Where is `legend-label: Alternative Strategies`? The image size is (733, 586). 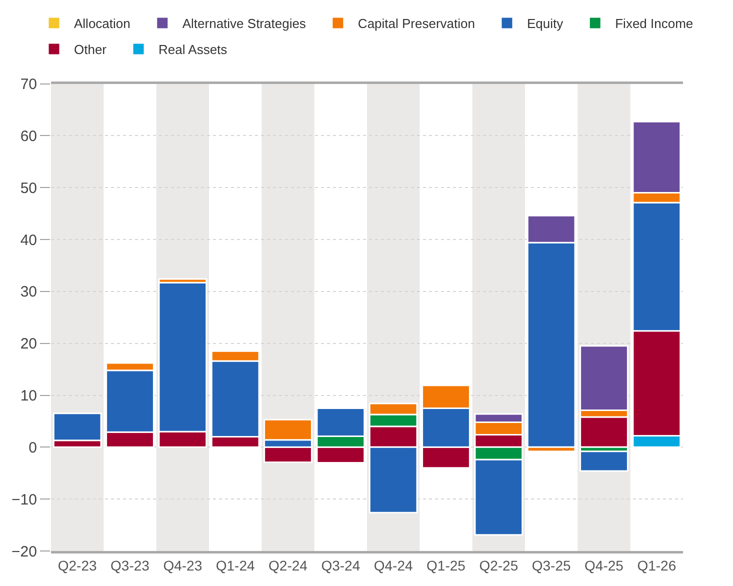 legend-label: Alternative Strategies is located at coordinates (244, 24).